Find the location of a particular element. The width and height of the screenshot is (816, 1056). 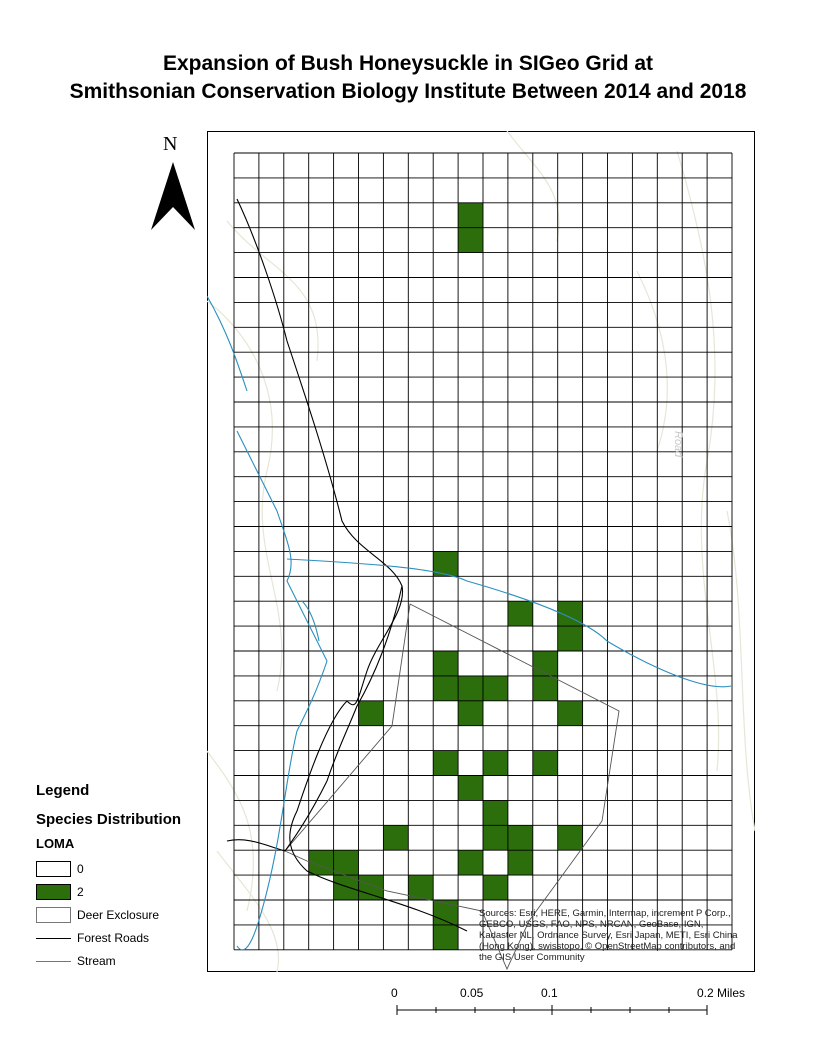

scale-labels: 0 0.05 0.1 0.2 Miles is located at coordinates (408, 994).